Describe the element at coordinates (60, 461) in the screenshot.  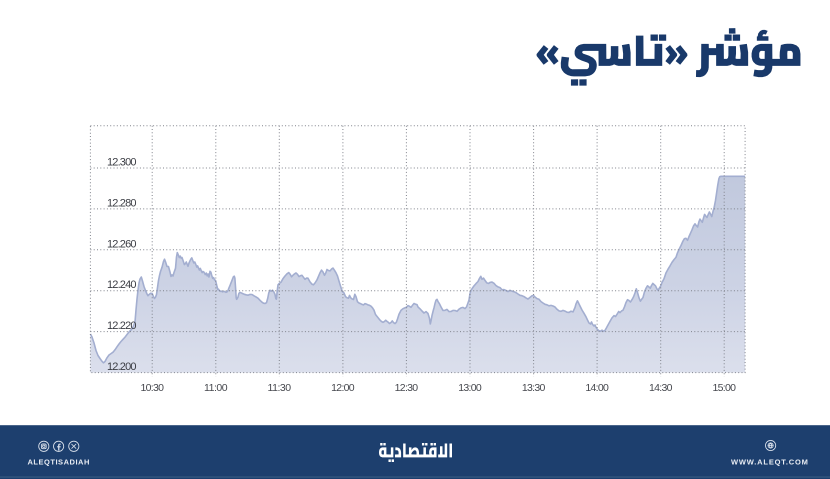
I see `svg-text: ALEQTISADIAH` at that location.